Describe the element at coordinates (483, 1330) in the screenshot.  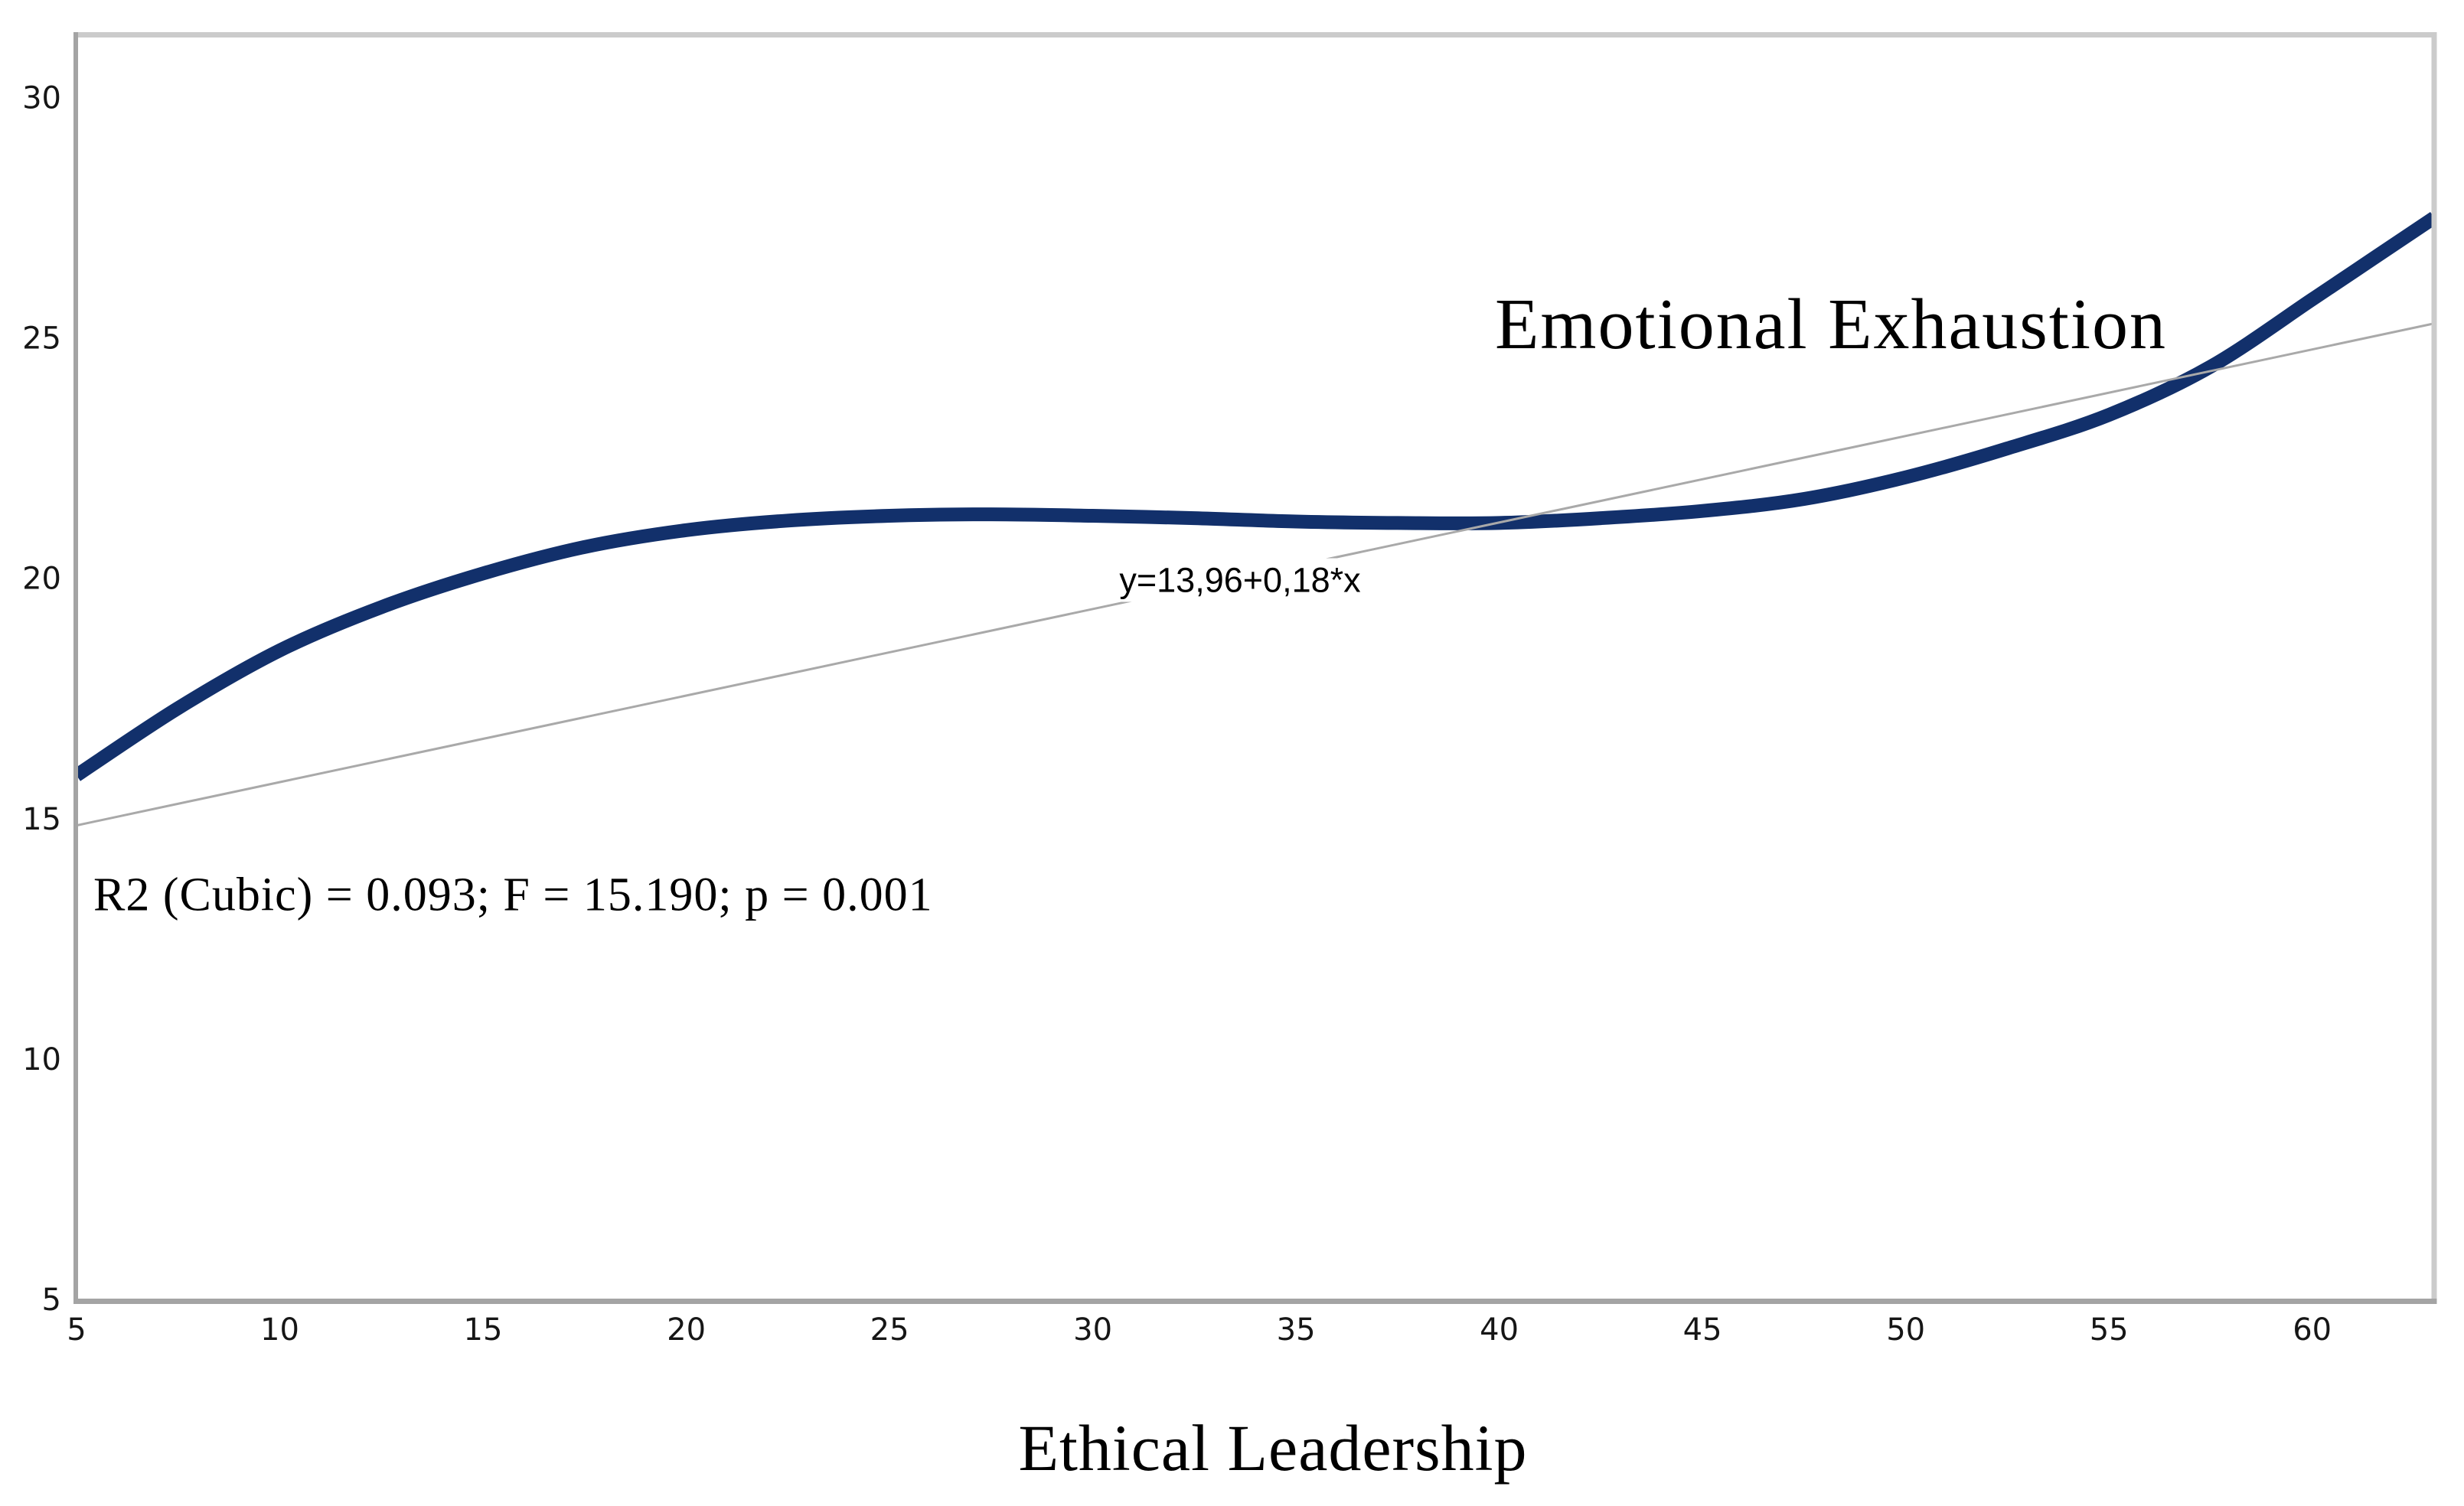
I see `x-tick-label: 15` at that location.